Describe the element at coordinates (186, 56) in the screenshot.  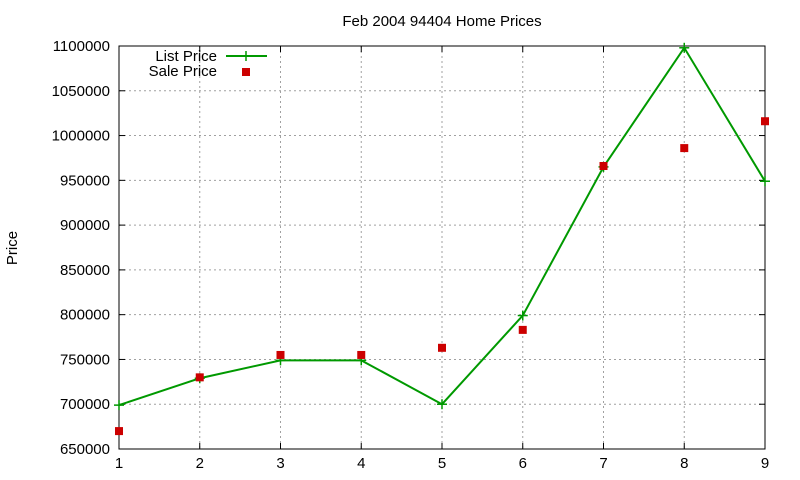
I see `legend-label-list-price: List Price` at that location.